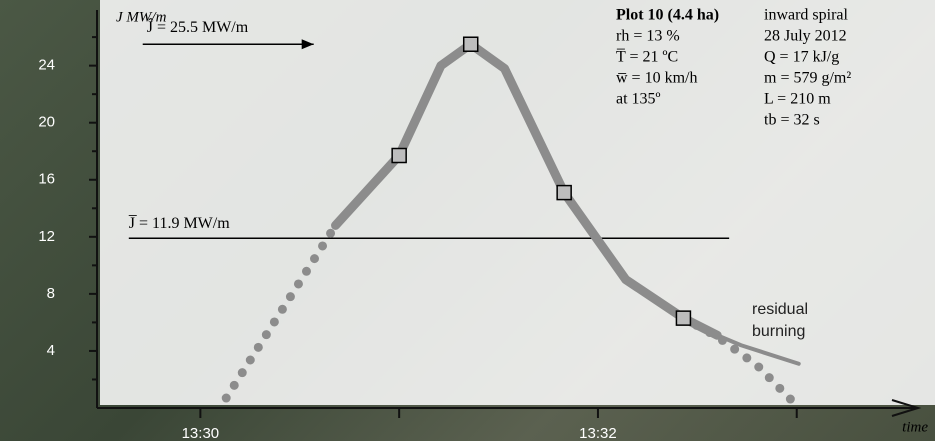 The height and width of the screenshot is (441, 935). What do you see at coordinates (201, 433) in the screenshot?
I see `x-tick-label: 13:30` at bounding box center [201, 433].